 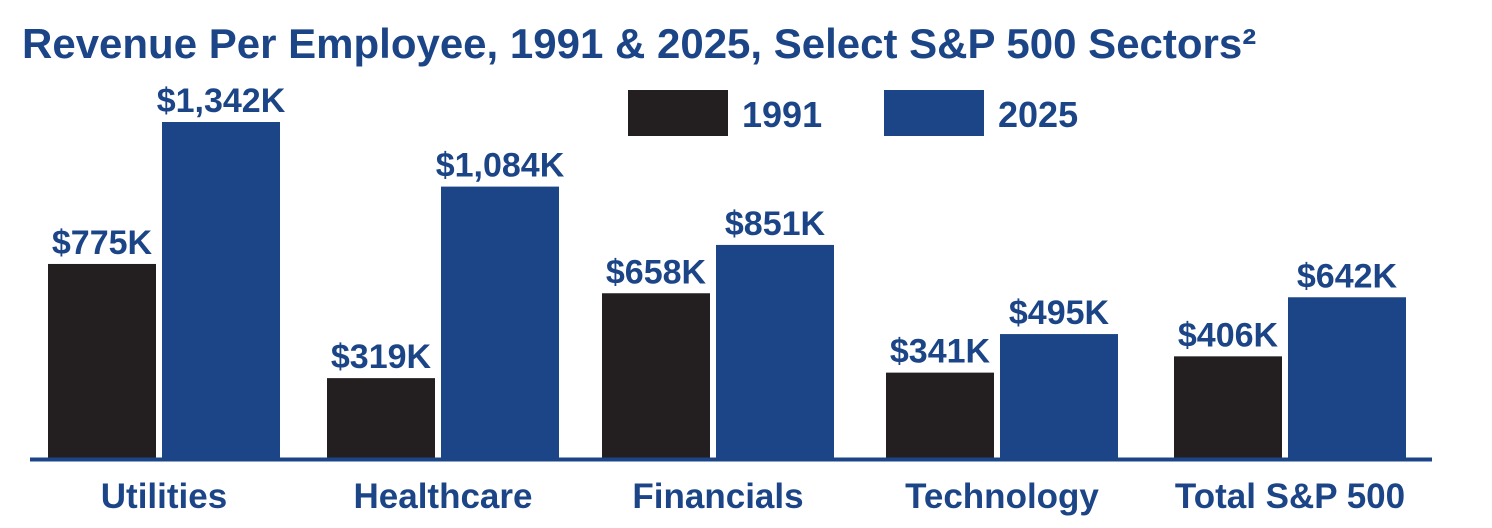 I want to click on category-label-financials: Financials, so click(x=717, y=496).